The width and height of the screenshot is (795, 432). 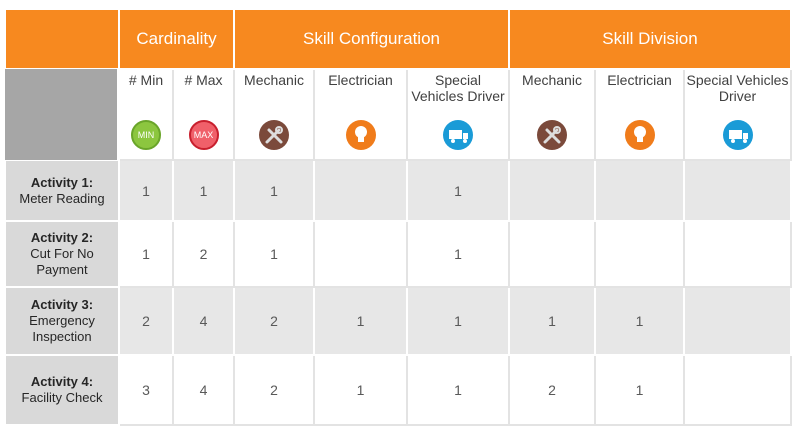 I want to click on row-label: Activity 2: Cut For No Payment, so click(x=62, y=254).